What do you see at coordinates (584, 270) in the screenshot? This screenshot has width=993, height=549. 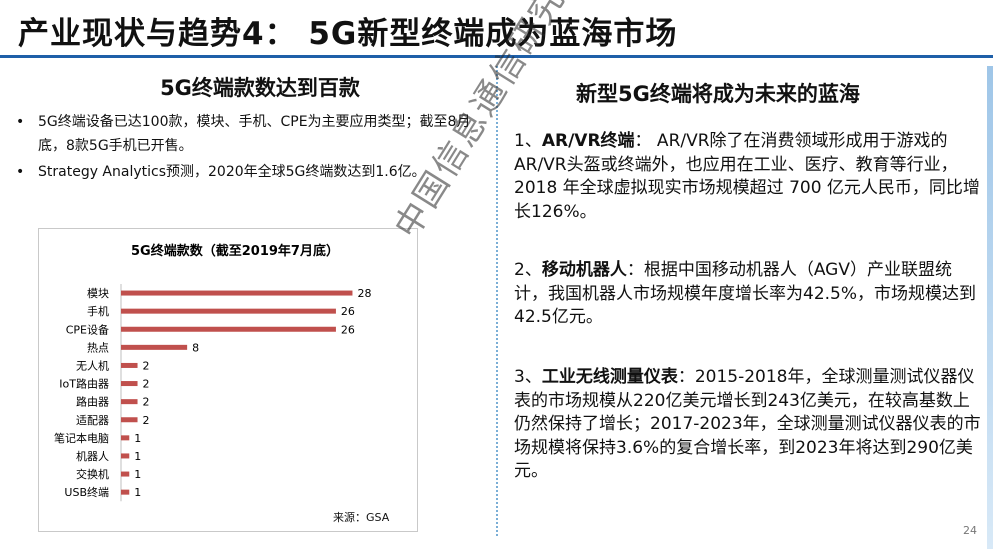 I see `item-keyword: 移动机器人` at bounding box center [584, 270].